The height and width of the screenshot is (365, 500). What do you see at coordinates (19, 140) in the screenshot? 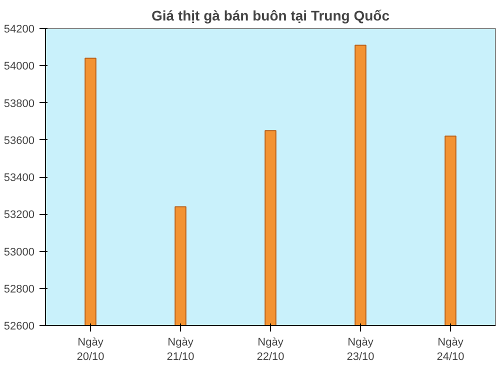
I see `y-tick-label: 53600` at bounding box center [19, 140].